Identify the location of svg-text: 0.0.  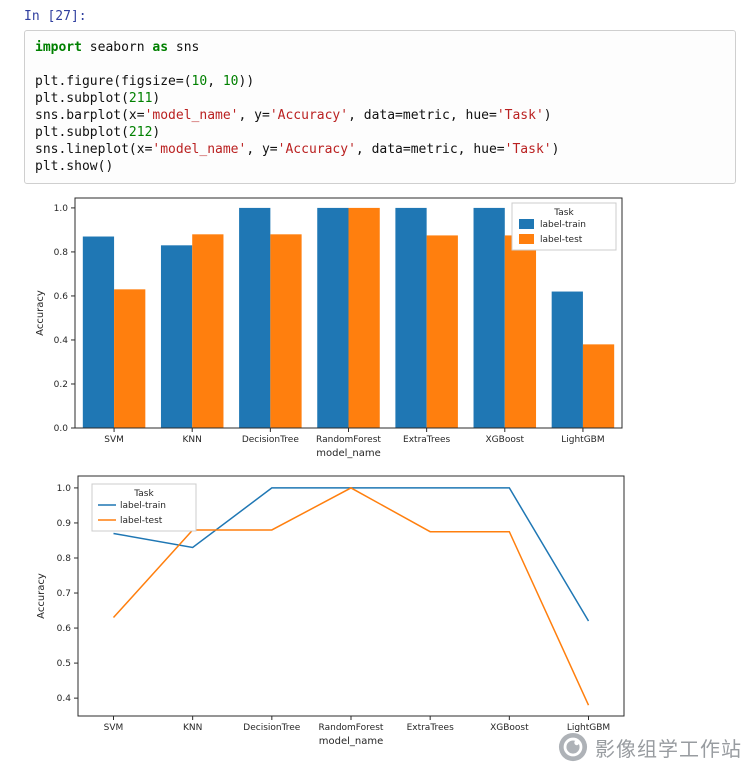
(61, 429).